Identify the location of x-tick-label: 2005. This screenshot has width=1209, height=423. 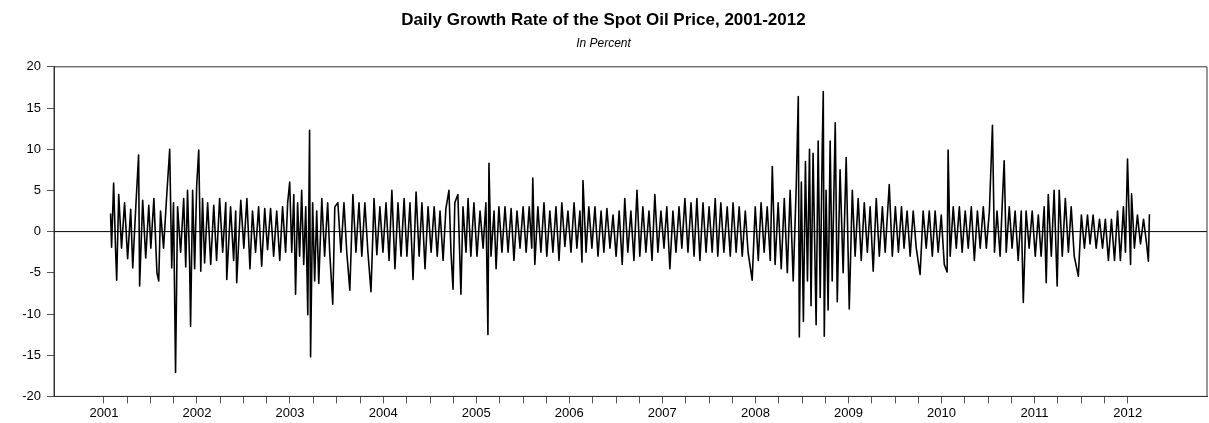
(476, 412).